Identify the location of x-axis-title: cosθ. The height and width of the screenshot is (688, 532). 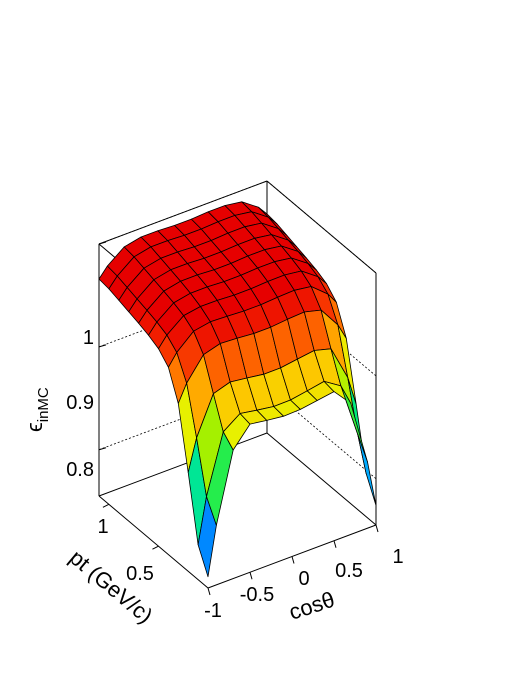
(312, 606).